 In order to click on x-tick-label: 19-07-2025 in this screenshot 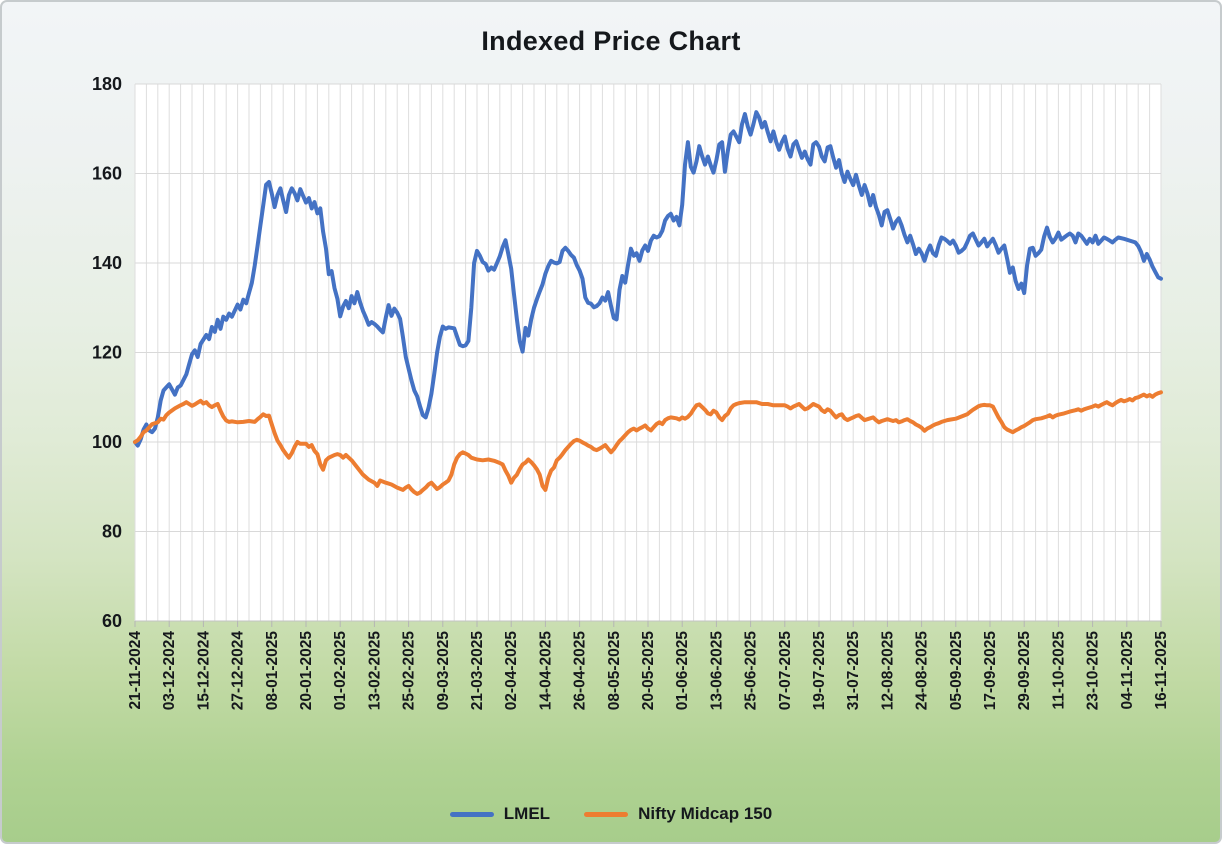, I will do `click(819, 671)`.